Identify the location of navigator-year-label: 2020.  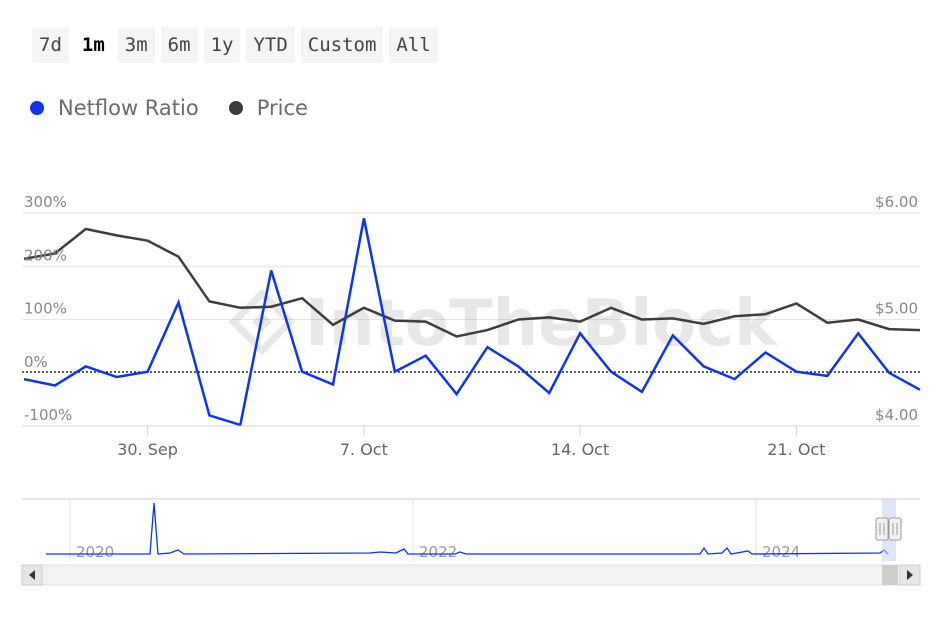
(95, 552).